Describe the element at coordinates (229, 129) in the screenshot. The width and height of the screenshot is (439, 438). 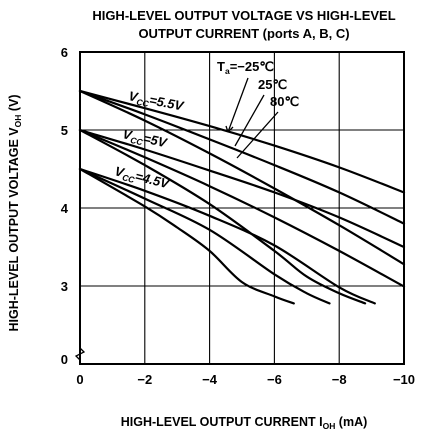
I see `ta-minus25-arrowhead` at that location.